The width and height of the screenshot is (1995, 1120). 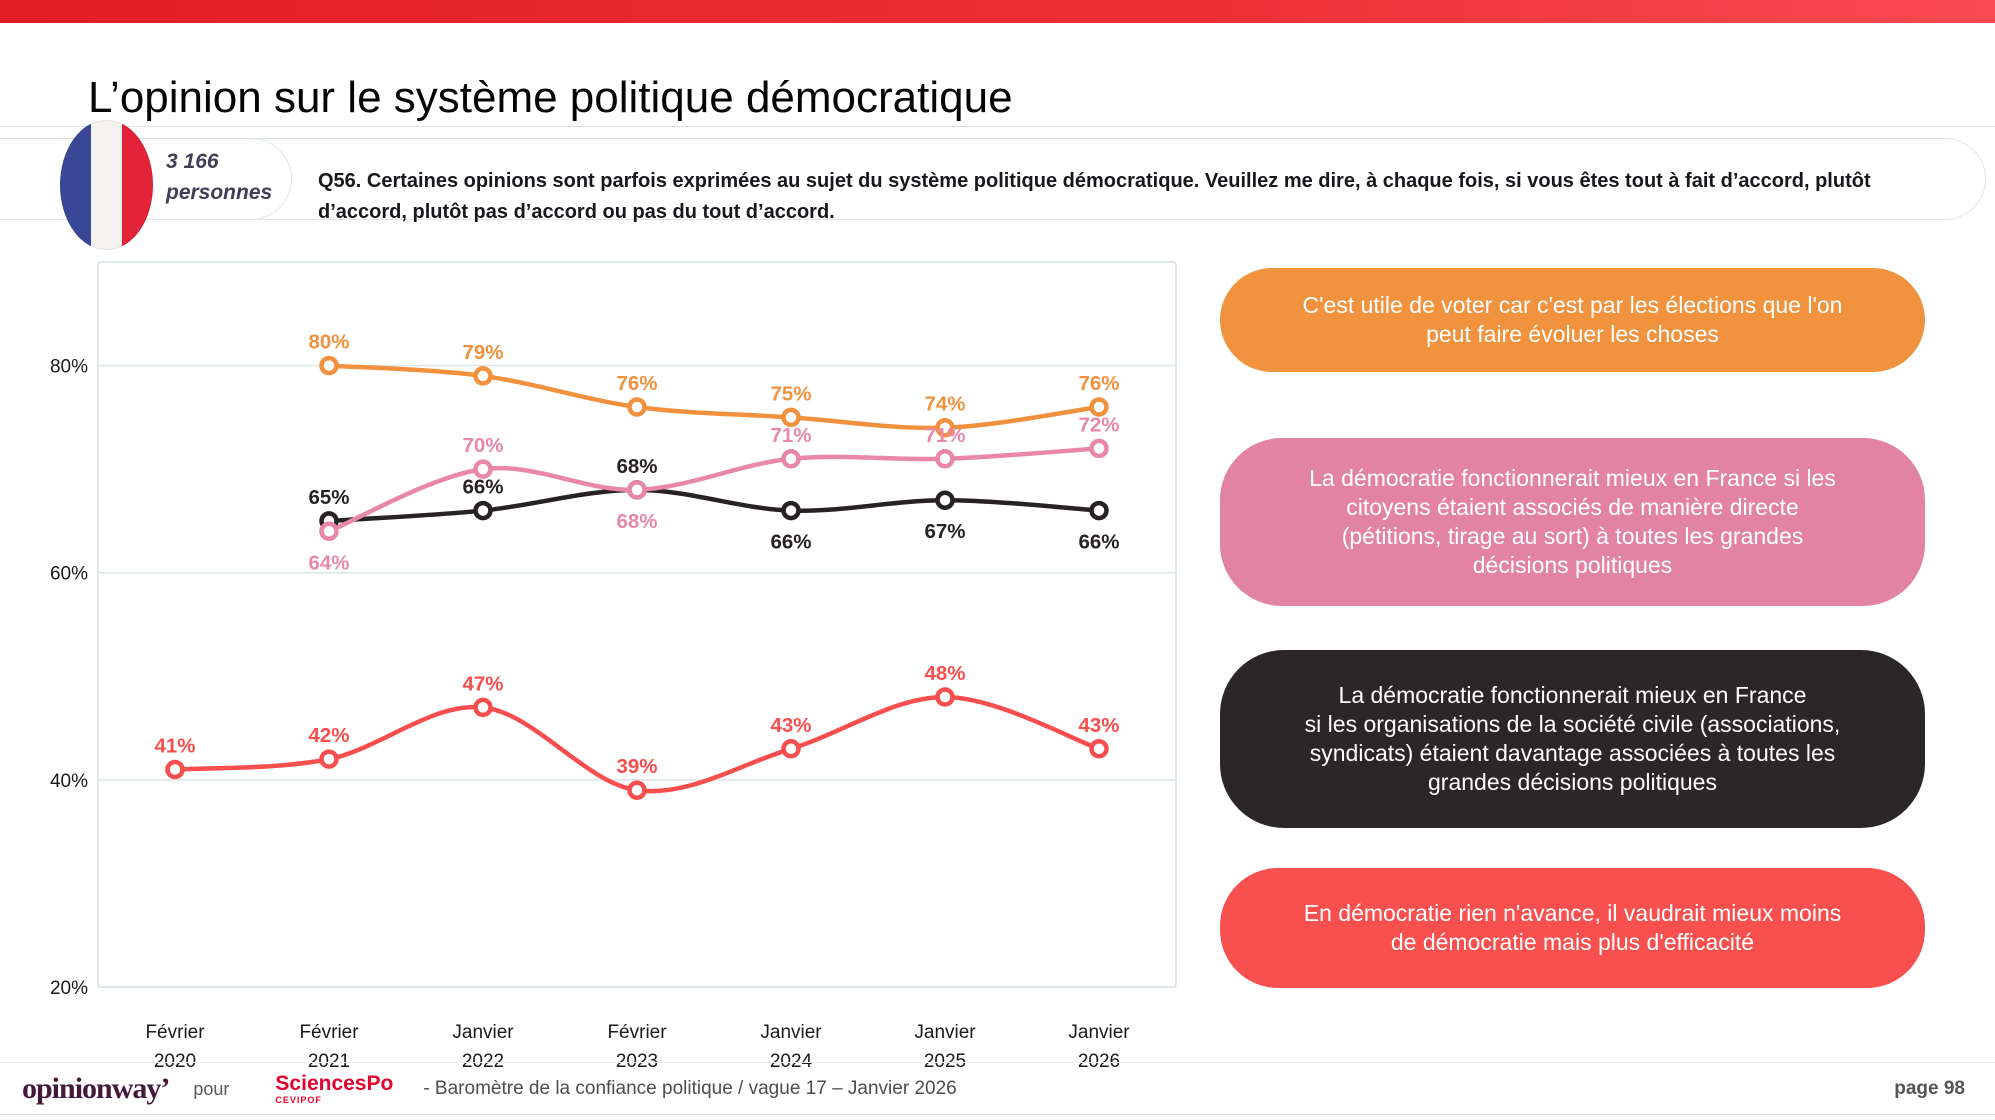 What do you see at coordinates (328, 497) in the screenshot?
I see `svg-text: 65%` at bounding box center [328, 497].